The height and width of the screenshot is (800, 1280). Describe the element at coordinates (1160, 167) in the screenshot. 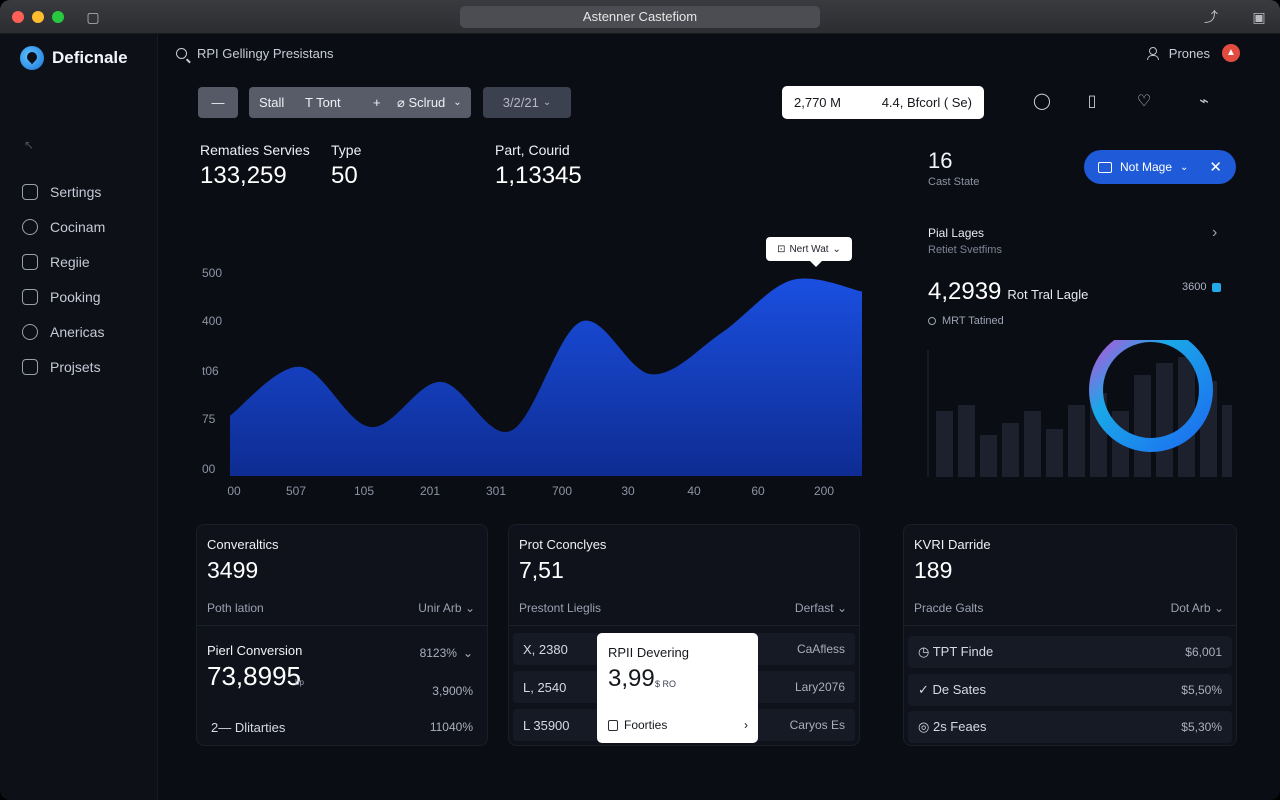

I see `mode-select-button: Not Mage ⌄ ✕` at that location.